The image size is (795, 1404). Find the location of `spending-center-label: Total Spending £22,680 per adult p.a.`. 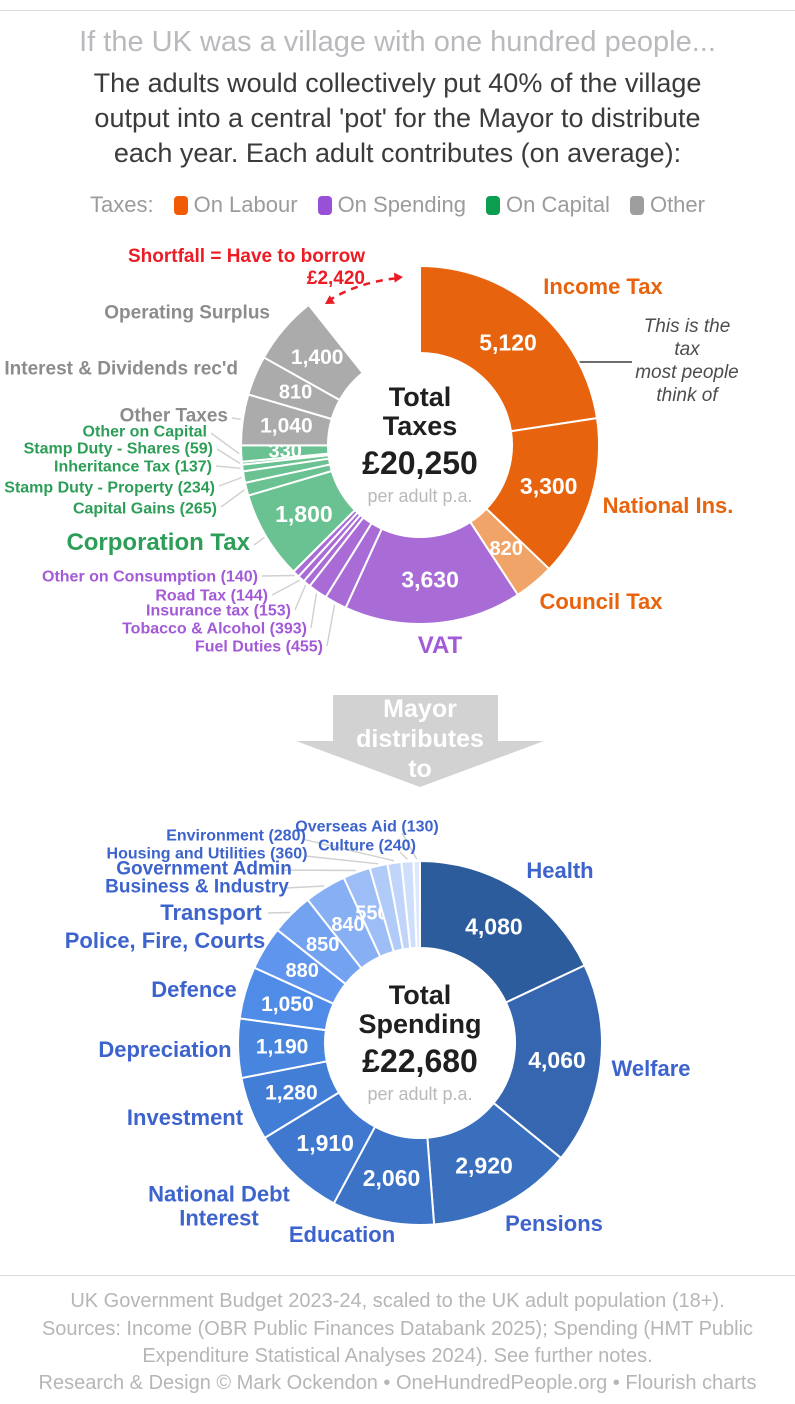

spending-center-label: Total Spending £22,680 per adult p.a. is located at coordinates (420, 1043).